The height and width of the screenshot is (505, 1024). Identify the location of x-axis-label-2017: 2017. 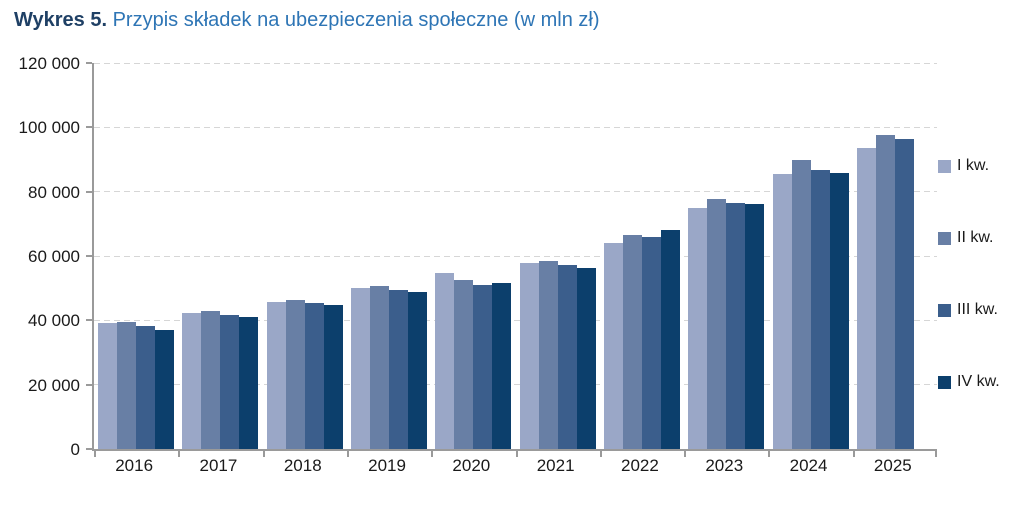
(218, 465).